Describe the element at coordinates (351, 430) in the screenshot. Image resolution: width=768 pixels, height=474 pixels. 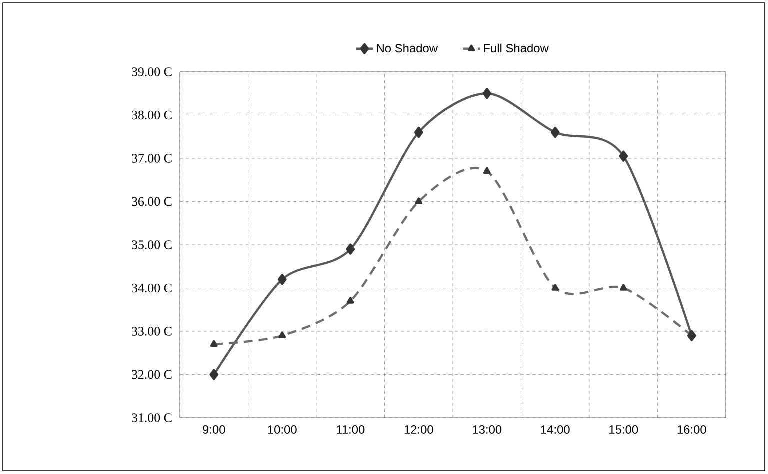
I see `x-tick-label: 11:00` at that location.